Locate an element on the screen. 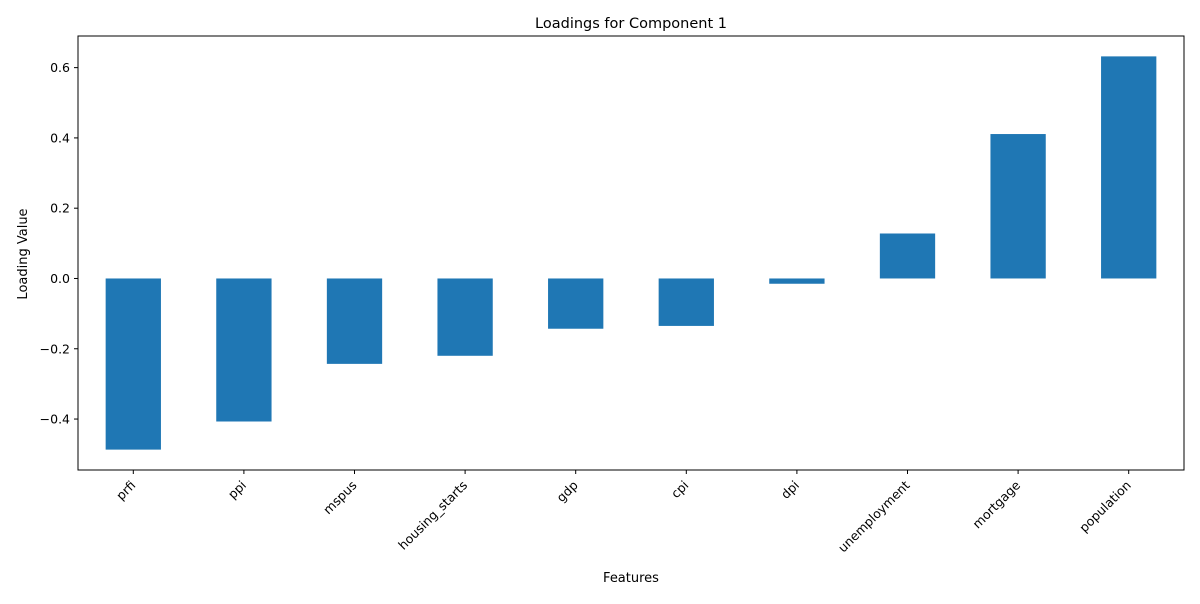  y-tick-label: 0.0 is located at coordinates (60, 278).